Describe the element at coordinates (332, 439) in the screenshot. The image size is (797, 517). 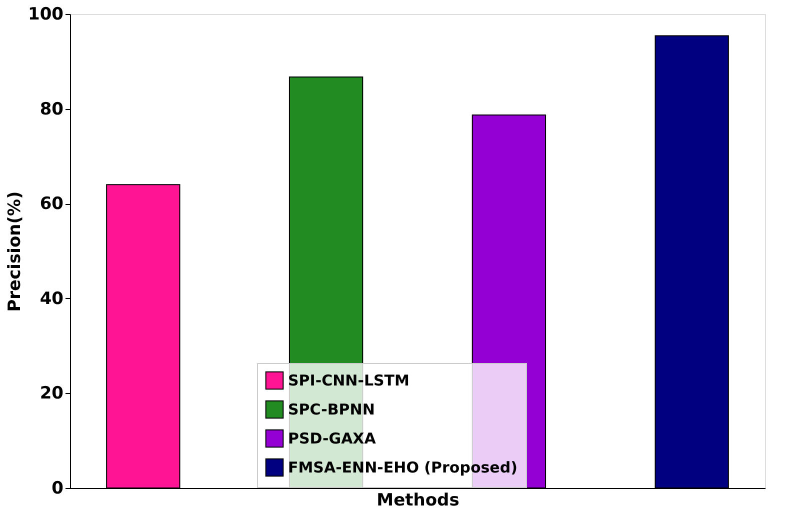
I see `legend-label: PSD-GAXA` at that location.